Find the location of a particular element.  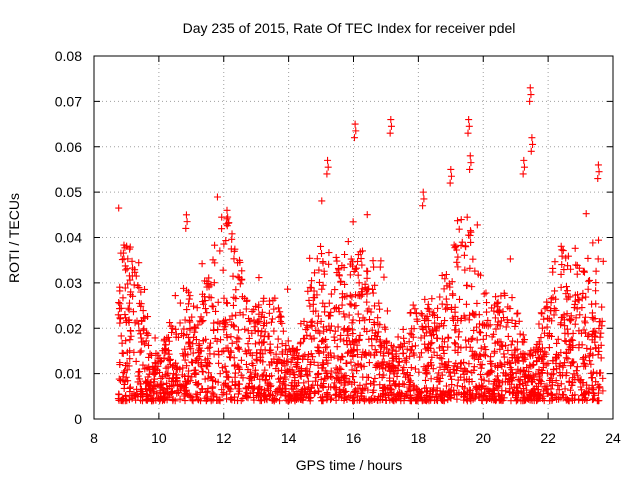

y-tick-label: 0.03 is located at coordinates (68, 283).